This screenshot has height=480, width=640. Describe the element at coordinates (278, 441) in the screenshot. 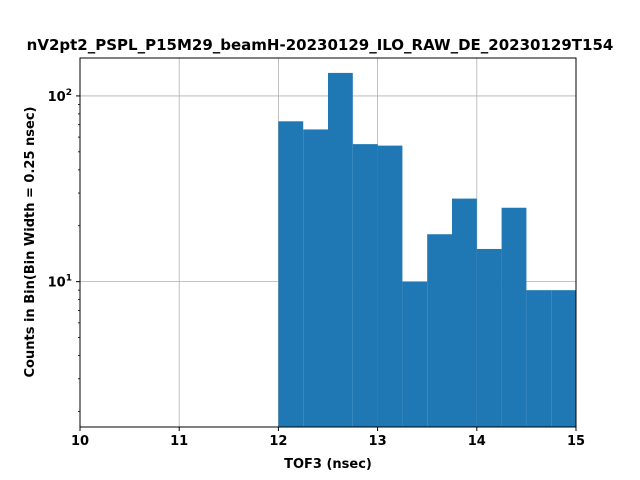

I see `x-tick-label: 12` at that location.